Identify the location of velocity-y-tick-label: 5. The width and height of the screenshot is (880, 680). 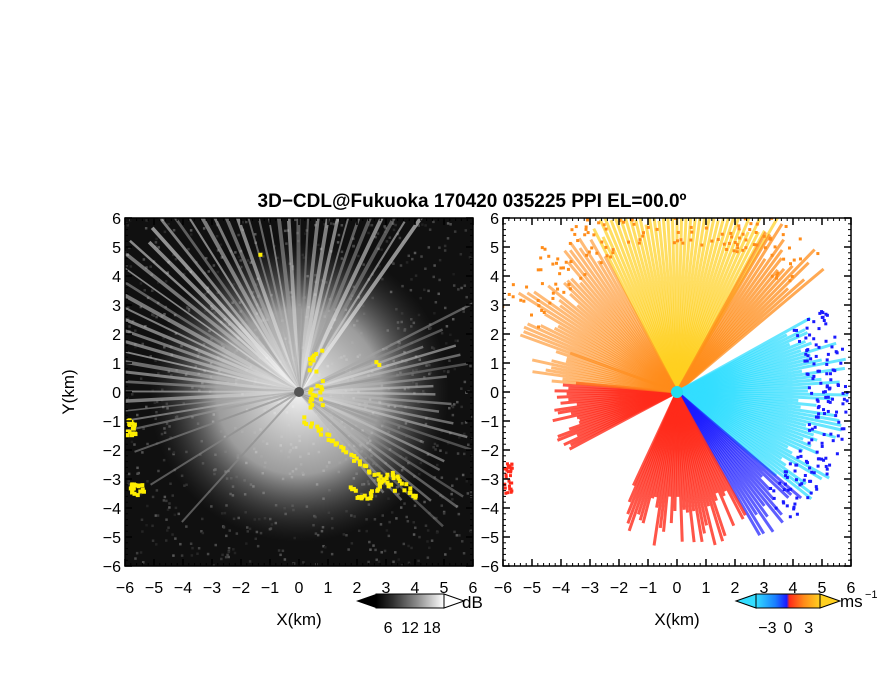
(494, 248).